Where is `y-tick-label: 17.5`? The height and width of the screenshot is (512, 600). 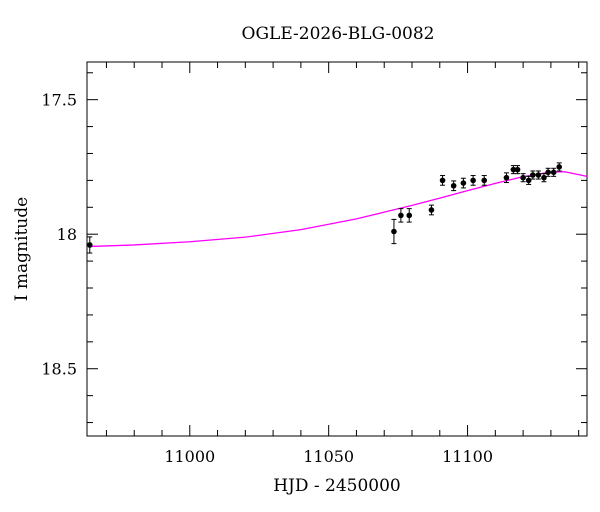
y-tick-label: 17.5 is located at coordinates (59, 100).